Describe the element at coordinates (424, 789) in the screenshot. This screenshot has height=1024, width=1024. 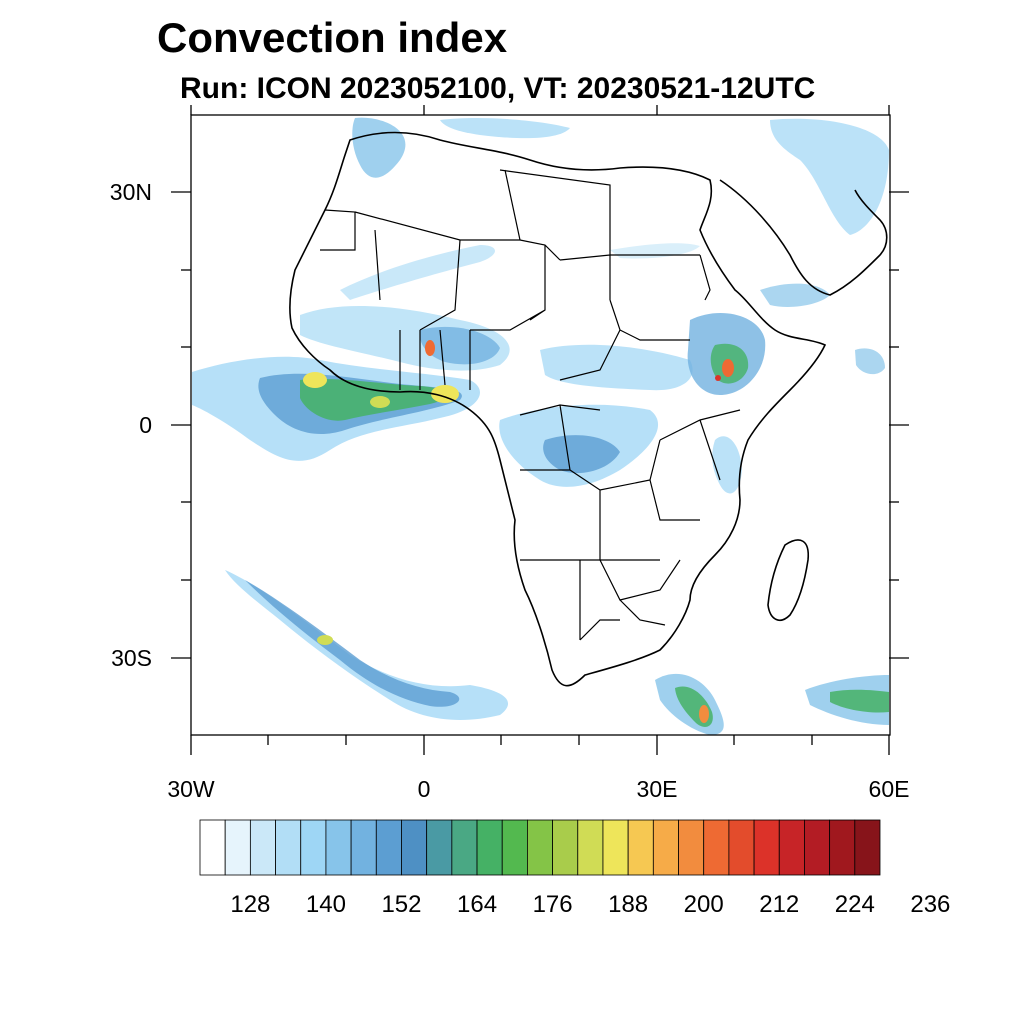
I see `x-tick-label-0: 0` at that location.